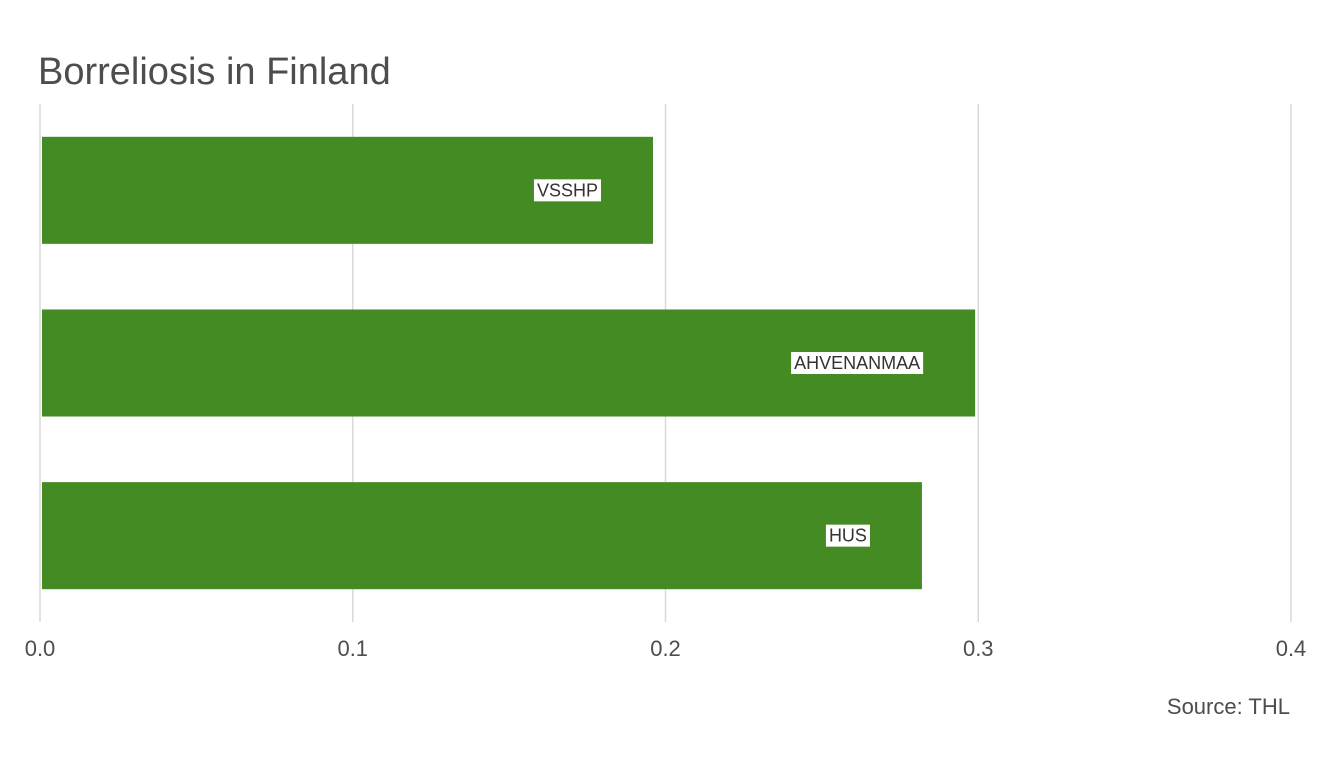  Describe the element at coordinates (1291, 648) in the screenshot. I see `x-tick-label: 0.4` at that location.